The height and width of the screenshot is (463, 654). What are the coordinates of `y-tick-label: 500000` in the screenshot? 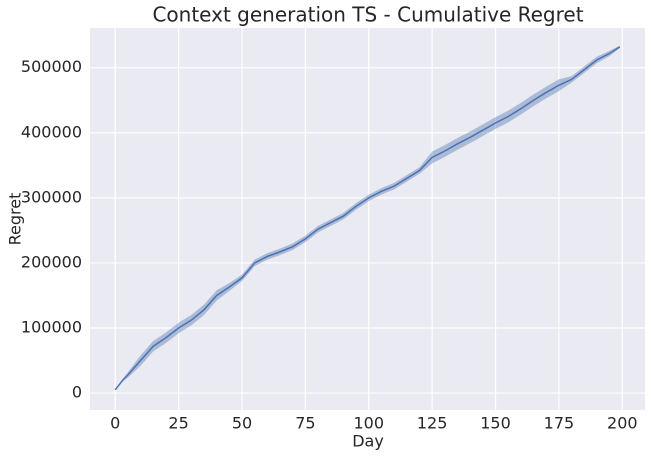 It's located at (51, 66).